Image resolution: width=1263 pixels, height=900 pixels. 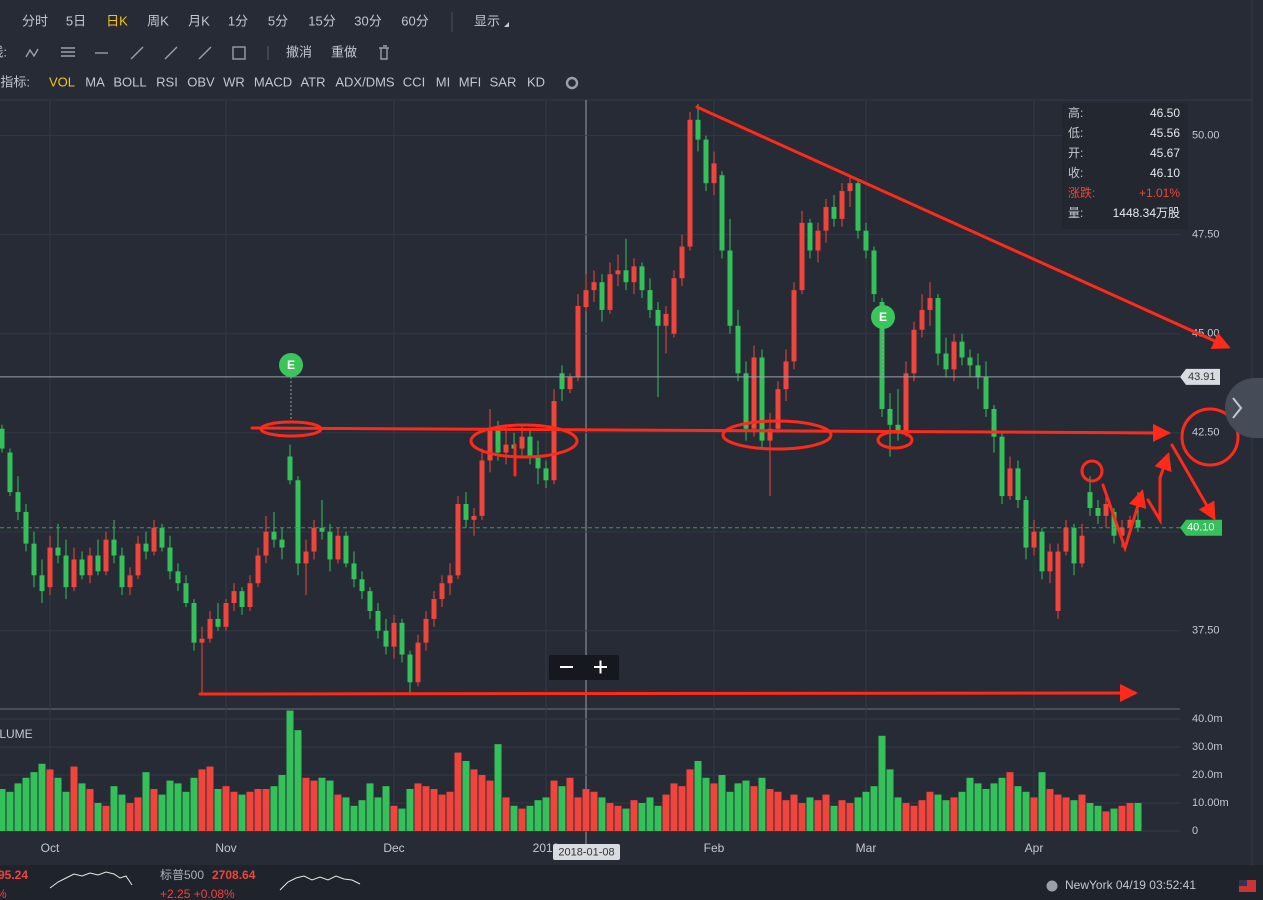 What do you see at coordinates (238, 20) in the screenshot?
I see `period-tab: 1分` at bounding box center [238, 20].